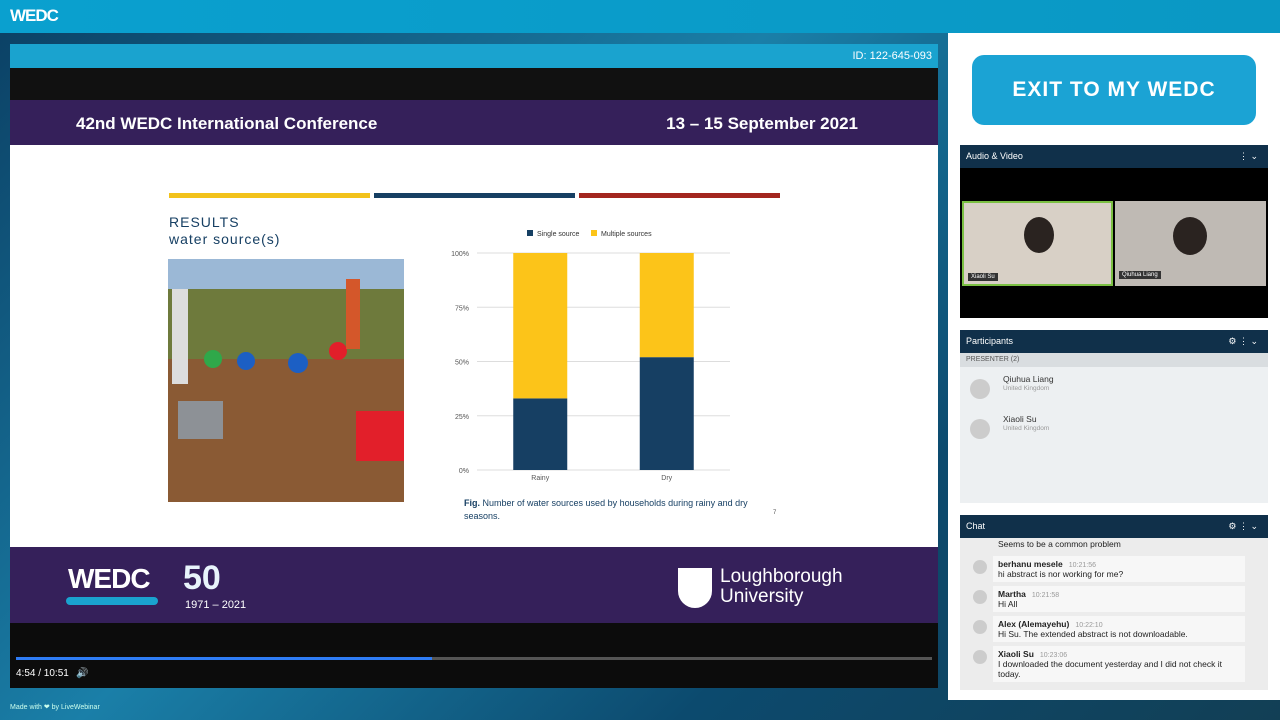  What do you see at coordinates (1015, 359) in the screenshot?
I see `count: (2)` at bounding box center [1015, 359].